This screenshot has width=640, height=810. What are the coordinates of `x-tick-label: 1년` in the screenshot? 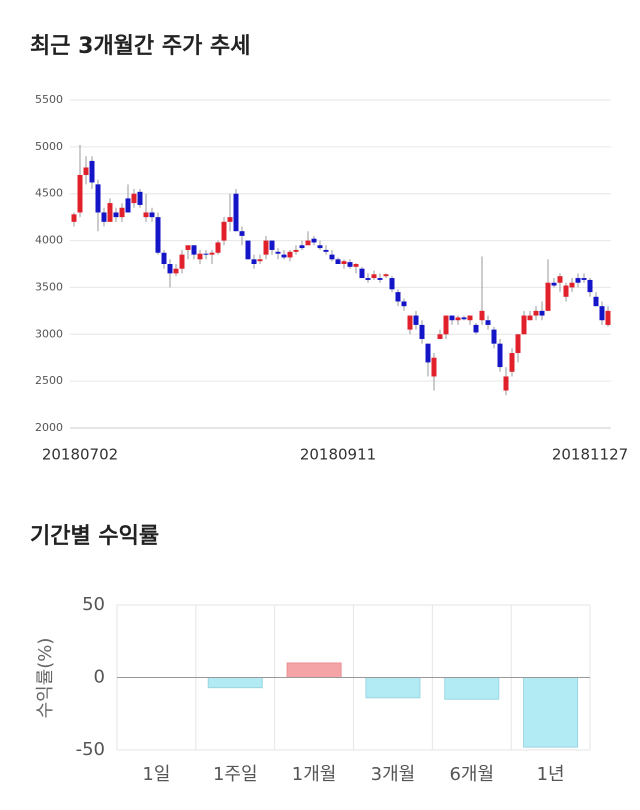 It's located at (551, 774).